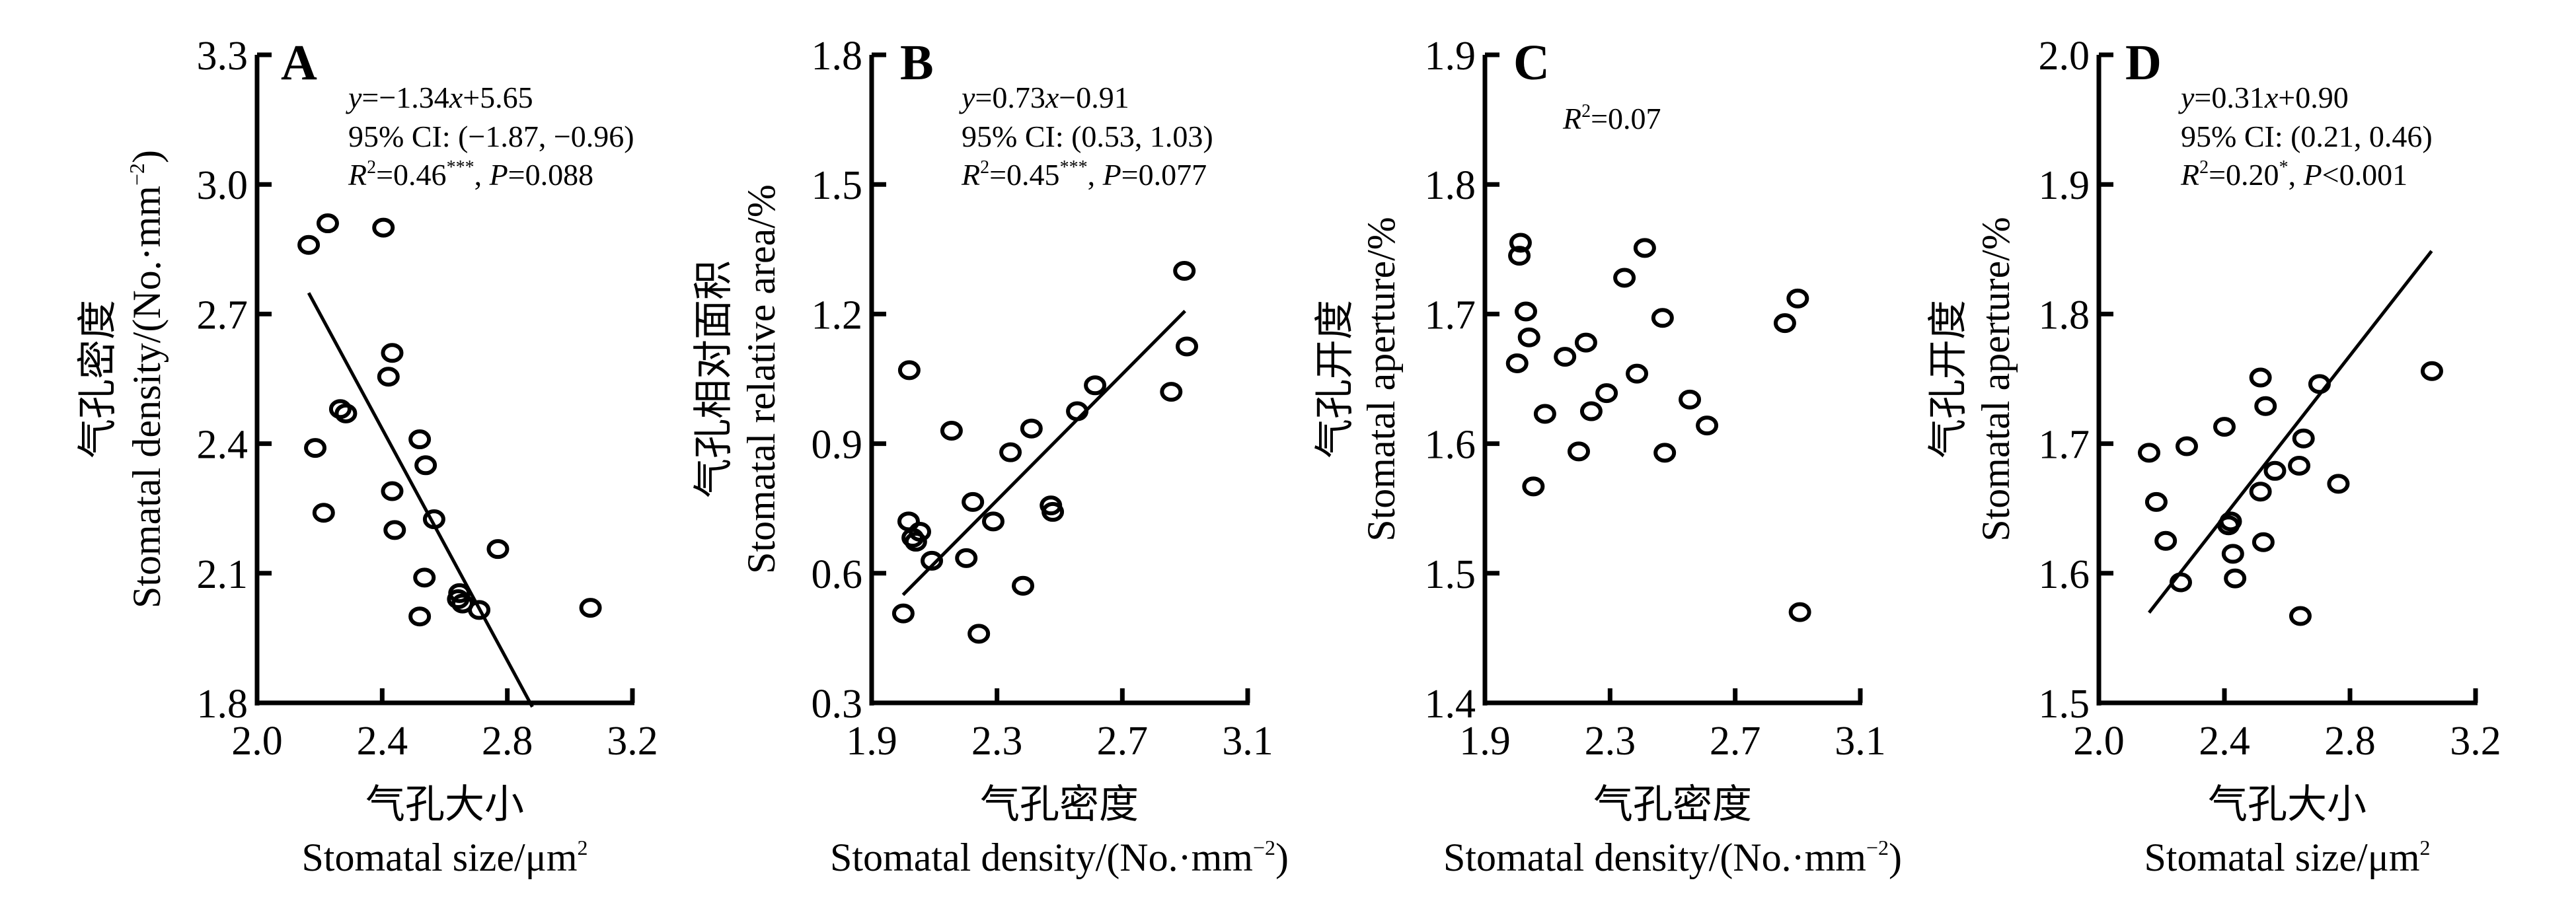  Describe the element at coordinates (1123, 741) in the screenshot. I see `x-tick-label-b: 2.7` at that location.